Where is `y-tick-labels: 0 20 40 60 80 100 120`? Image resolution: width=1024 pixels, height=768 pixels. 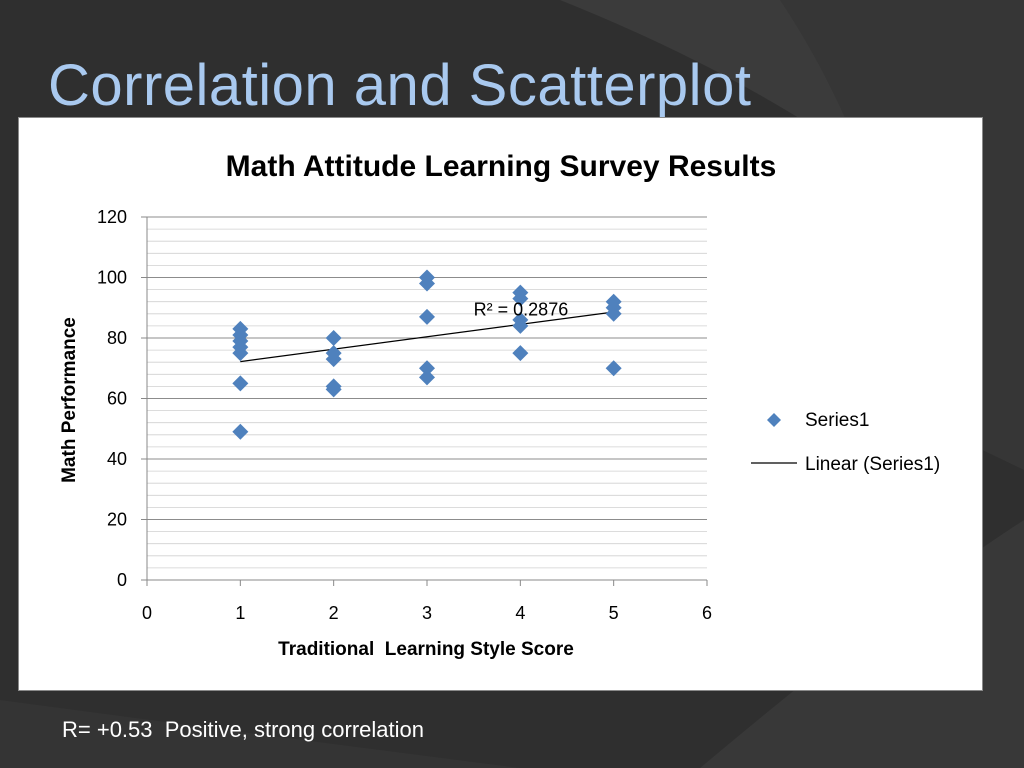
y-tick-labels: 0 20 40 60 80 100 120 is located at coordinates (112, 398).